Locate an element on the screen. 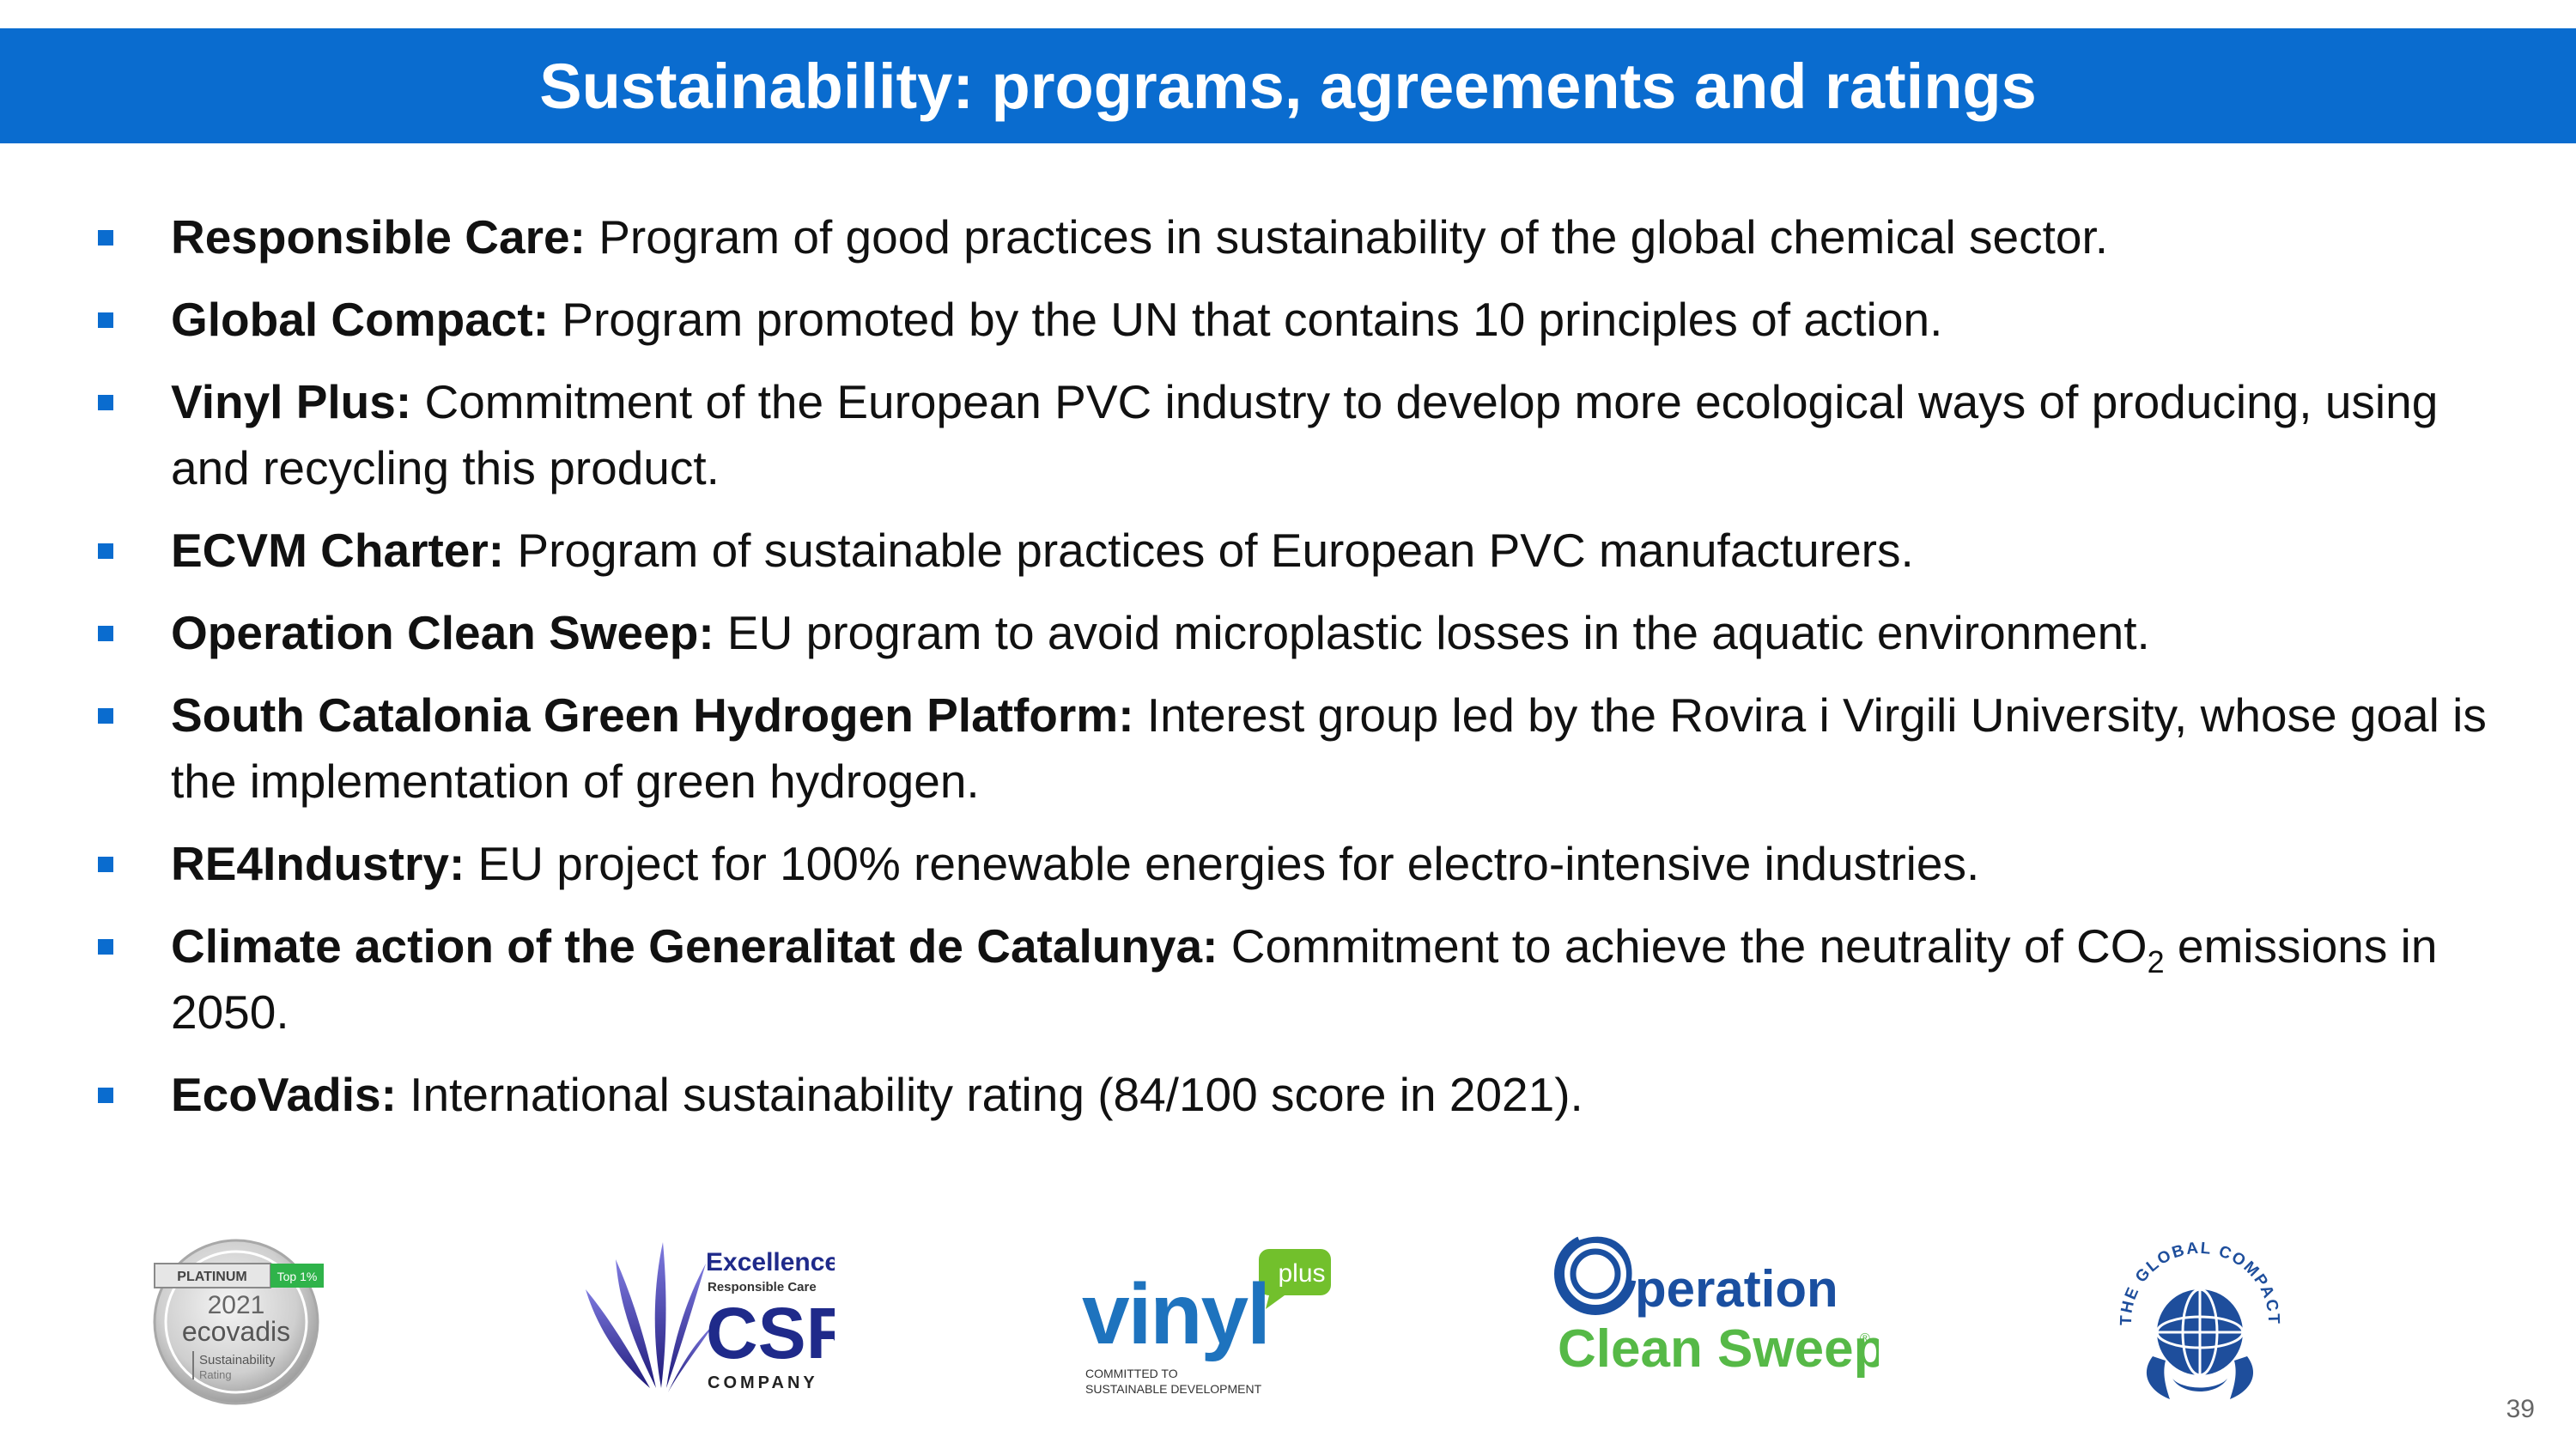 Image resolution: width=2576 pixels, height=1449 pixels. ocs-line2: Clean Sweep is located at coordinates (1718, 1349).